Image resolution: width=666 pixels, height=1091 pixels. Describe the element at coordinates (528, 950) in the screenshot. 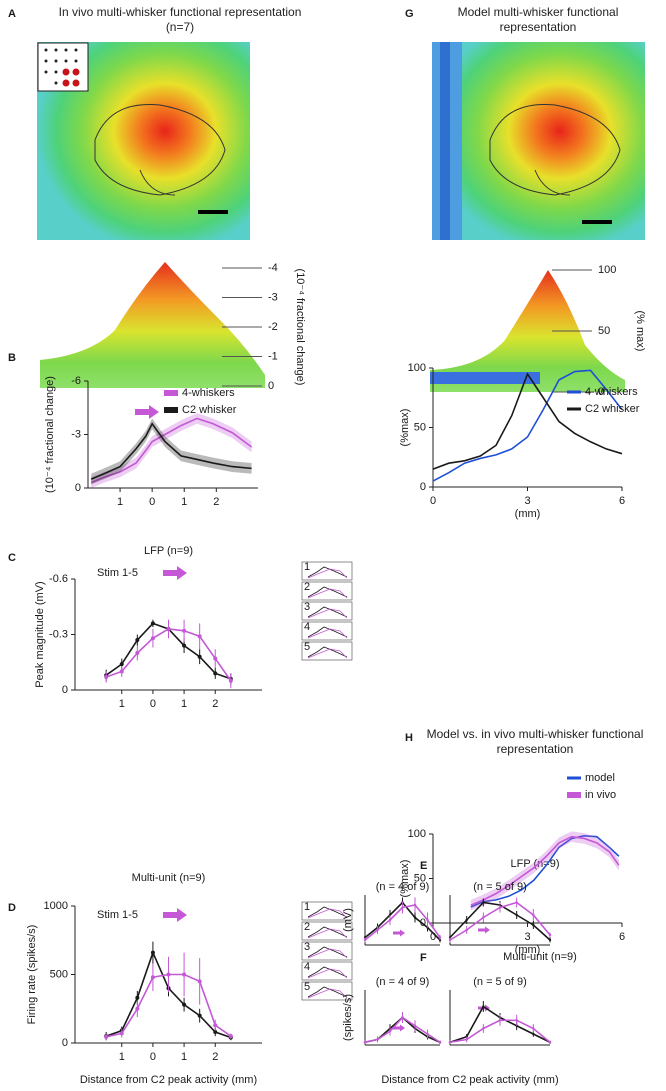

I see `axis-label: (mm)` at that location.